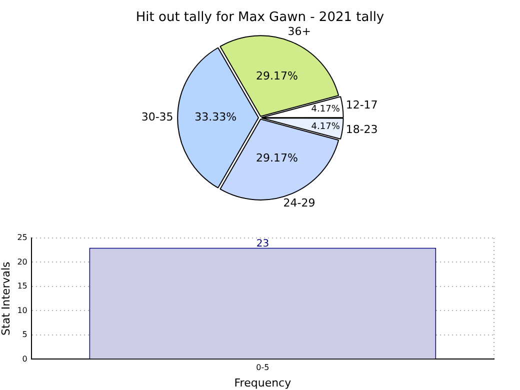 The width and height of the screenshot is (520, 390). I want to click on slice-label: 30-35, so click(157, 117).